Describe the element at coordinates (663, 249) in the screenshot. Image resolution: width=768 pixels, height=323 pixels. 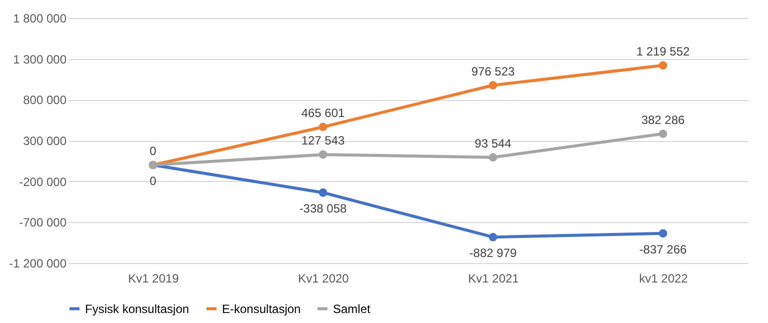
I see `data-label: -837 266` at that location.